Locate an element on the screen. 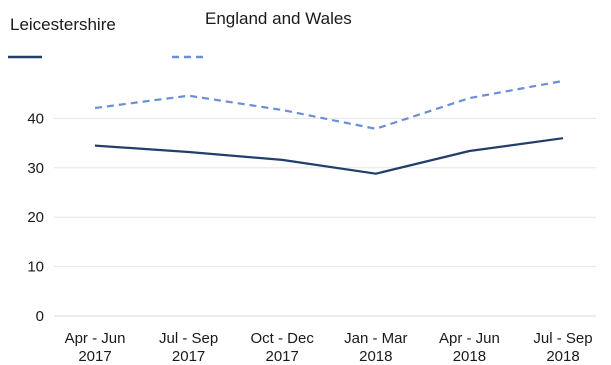 The image size is (611, 365). legend: Leicestershire England and Wales is located at coordinates (180, 34).